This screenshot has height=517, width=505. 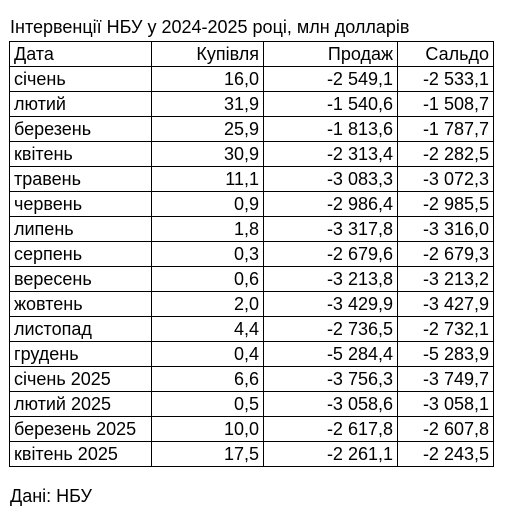 I want to click on table-row: лютий 2025 0,5 -3 058,6 -3 058,1, so click(x=251, y=404).